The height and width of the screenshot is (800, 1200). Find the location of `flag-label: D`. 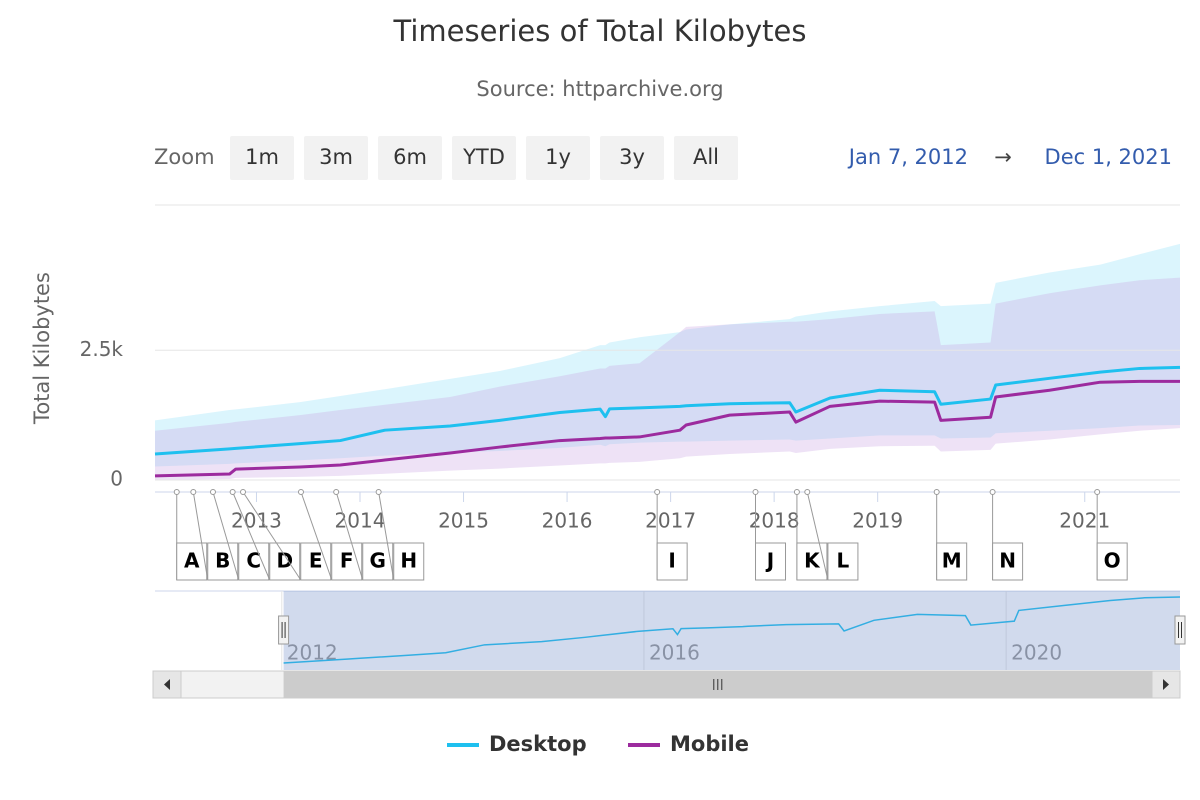

flag-label: D is located at coordinates (284, 561).